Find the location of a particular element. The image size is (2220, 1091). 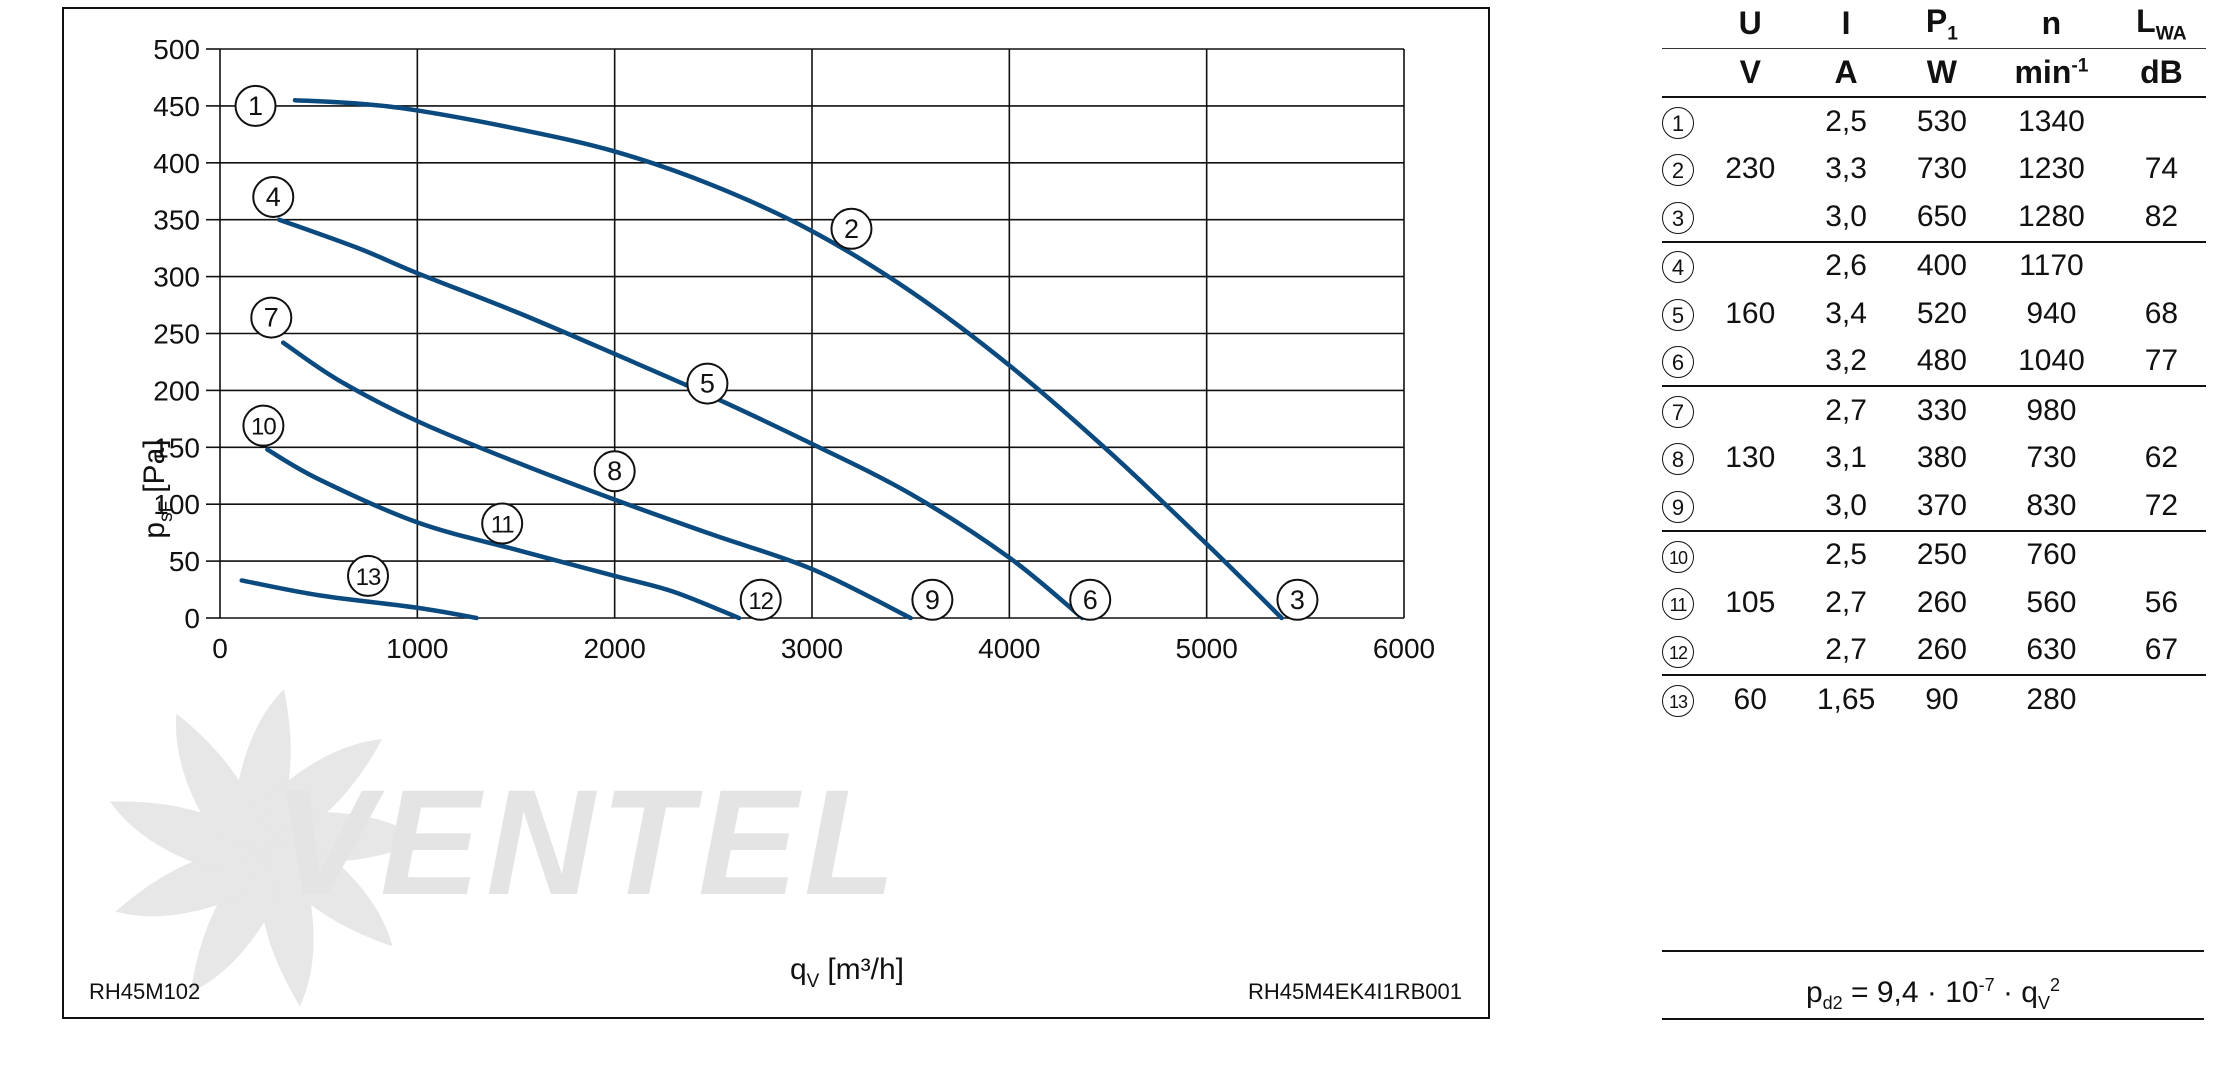

table-row: 13 60 1,65 90 280 is located at coordinates (1934, 699).